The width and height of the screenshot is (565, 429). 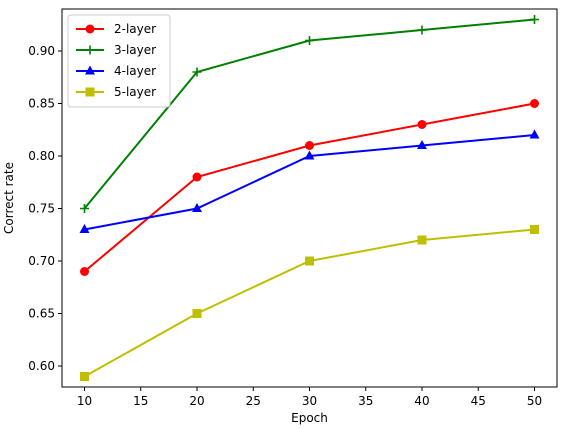 What do you see at coordinates (478, 401) in the screenshot?
I see `x-tick-label: 45` at bounding box center [478, 401].